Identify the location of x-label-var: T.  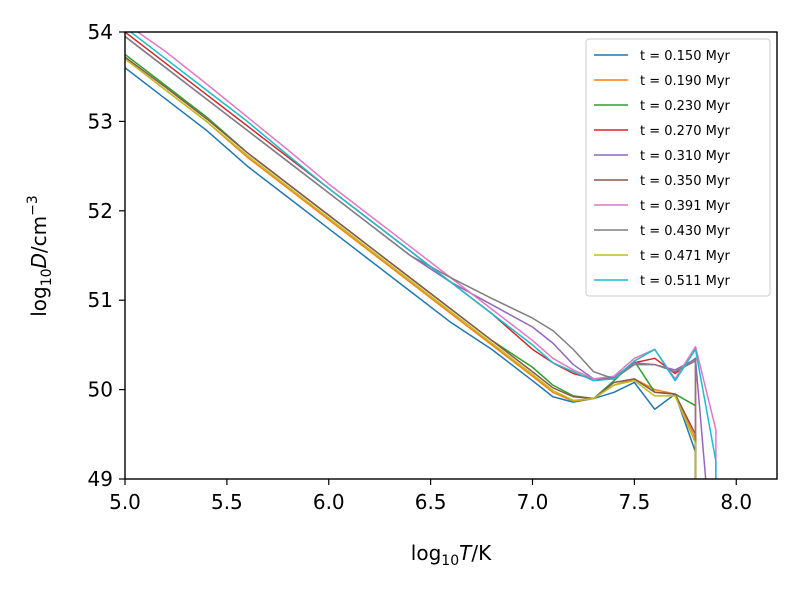
(466, 553).